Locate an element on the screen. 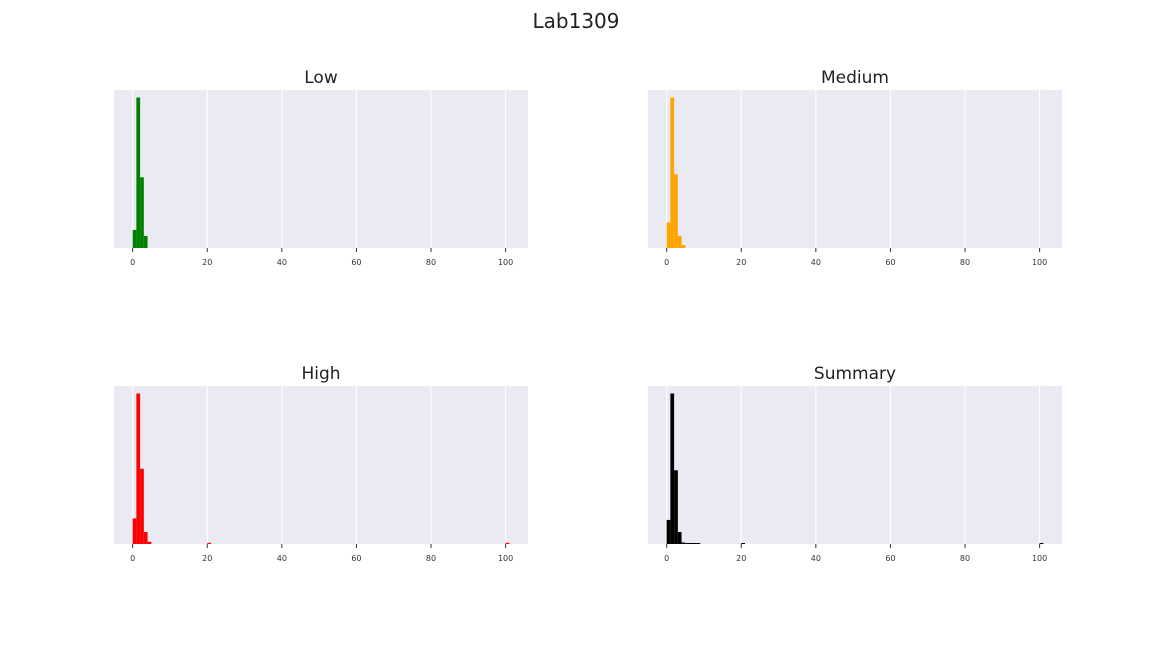 This screenshot has width=1152, height=648. subplot-title: Medium is located at coordinates (855, 78).